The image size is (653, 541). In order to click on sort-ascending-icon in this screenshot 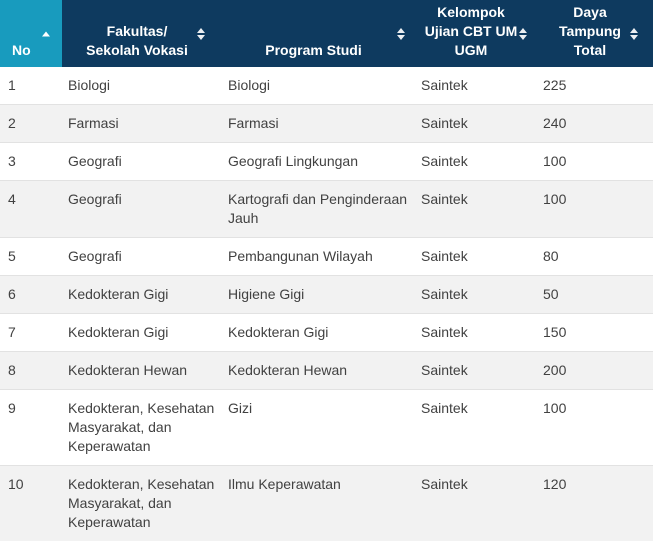, I will do `click(46, 33)`.